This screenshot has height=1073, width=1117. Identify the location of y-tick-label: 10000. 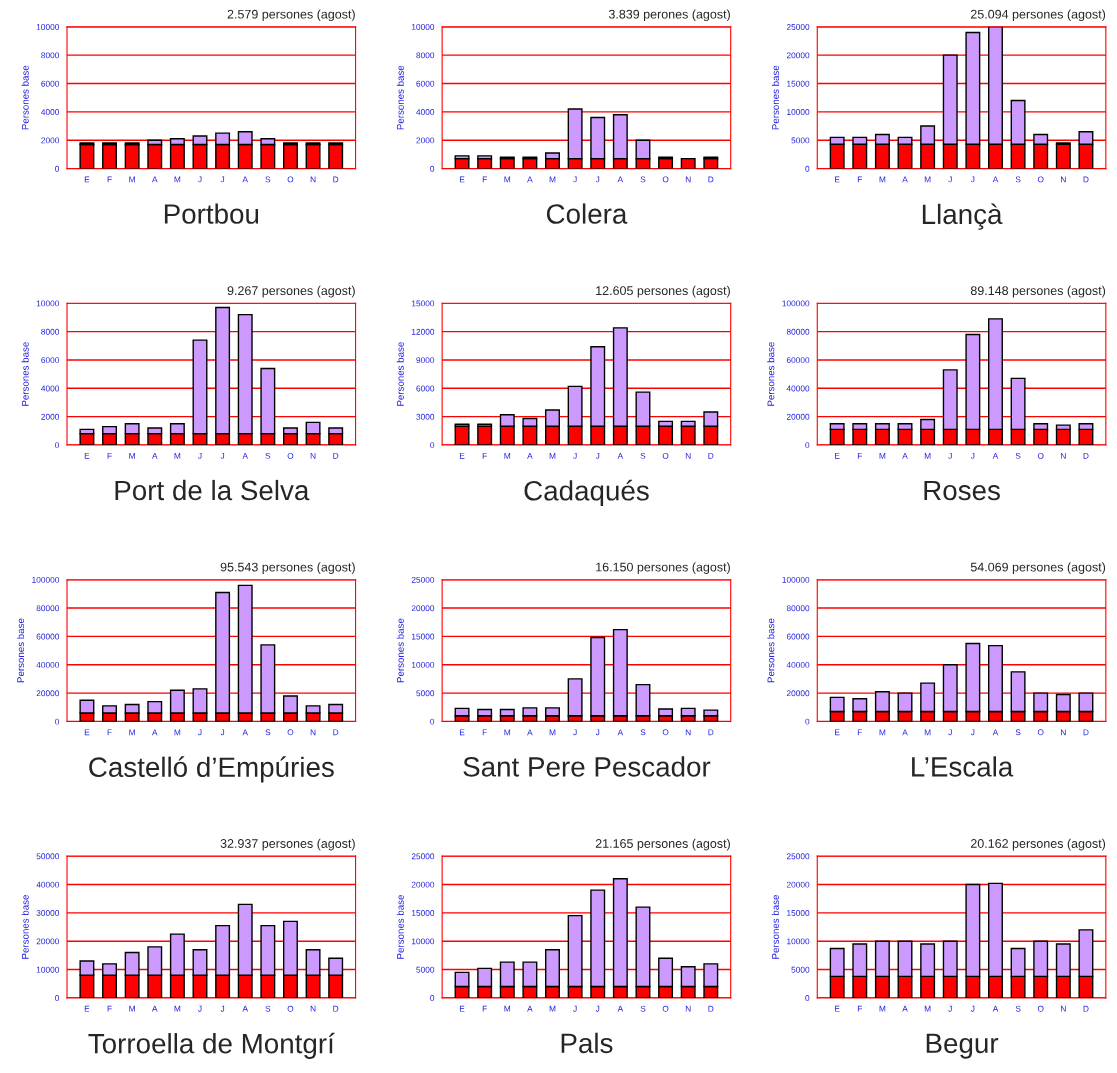
(423, 664).